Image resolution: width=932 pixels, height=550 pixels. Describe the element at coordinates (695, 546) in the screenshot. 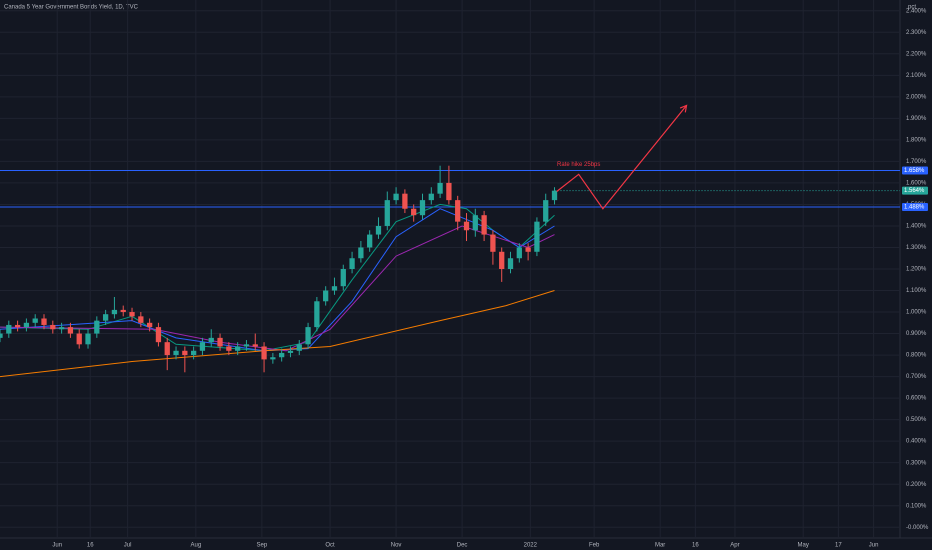

I see `x-tick-label: 16` at that location.